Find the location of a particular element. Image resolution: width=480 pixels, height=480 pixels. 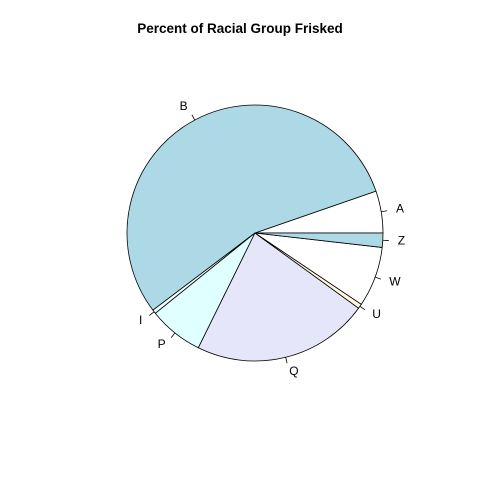

label-tick-u is located at coordinates (362, 308).